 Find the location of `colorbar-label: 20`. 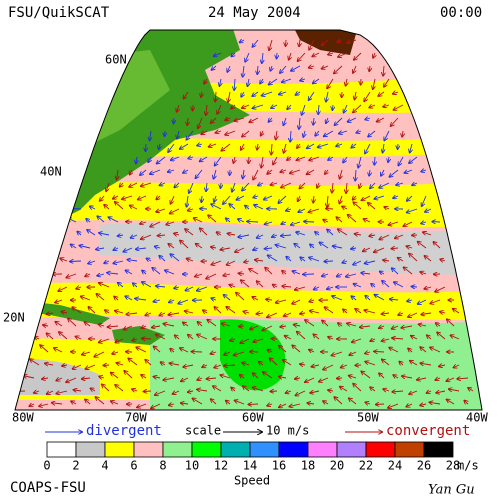

colorbar-label: 20 is located at coordinates (337, 466).